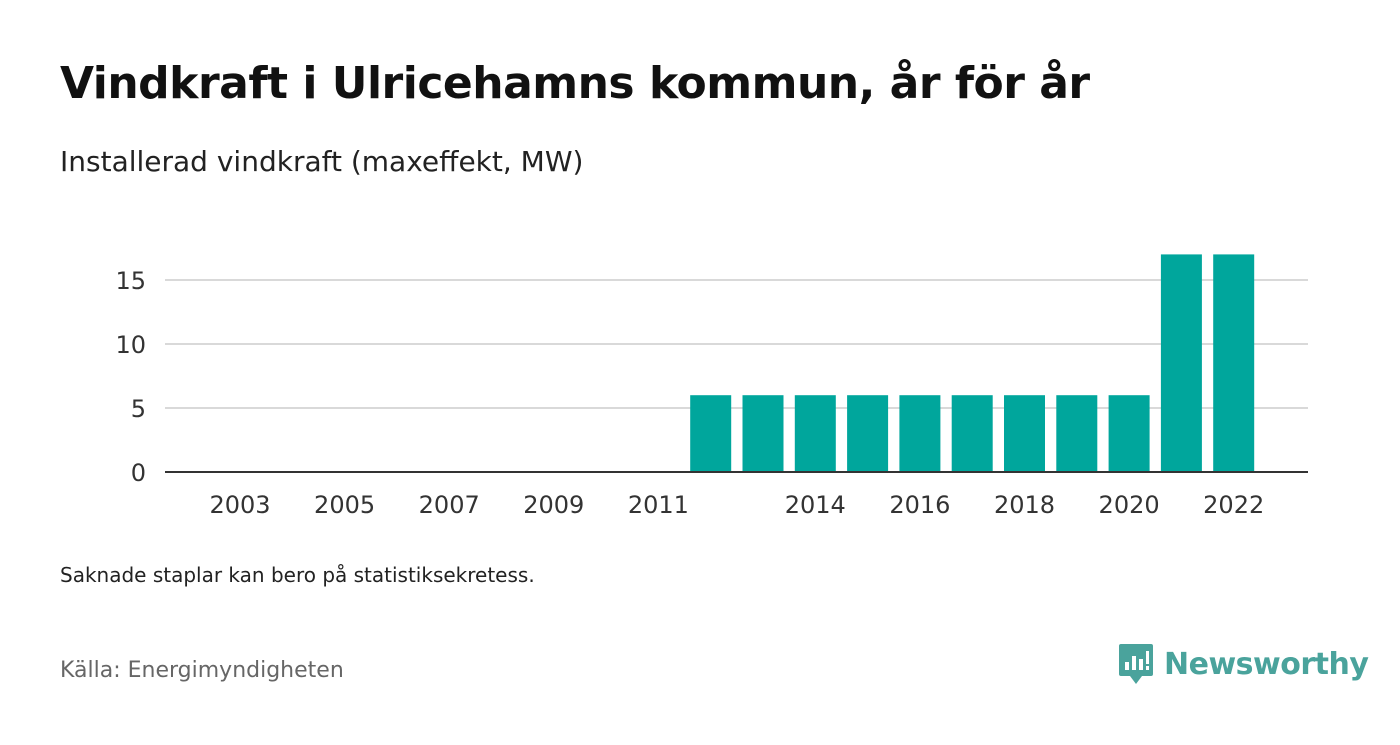 This screenshot has width=1400, height=745. Describe the element at coordinates (322, 161) in the screenshot. I see `chart-subtitle: Installerad vindkraft (maxeffekt, MW)` at that location.